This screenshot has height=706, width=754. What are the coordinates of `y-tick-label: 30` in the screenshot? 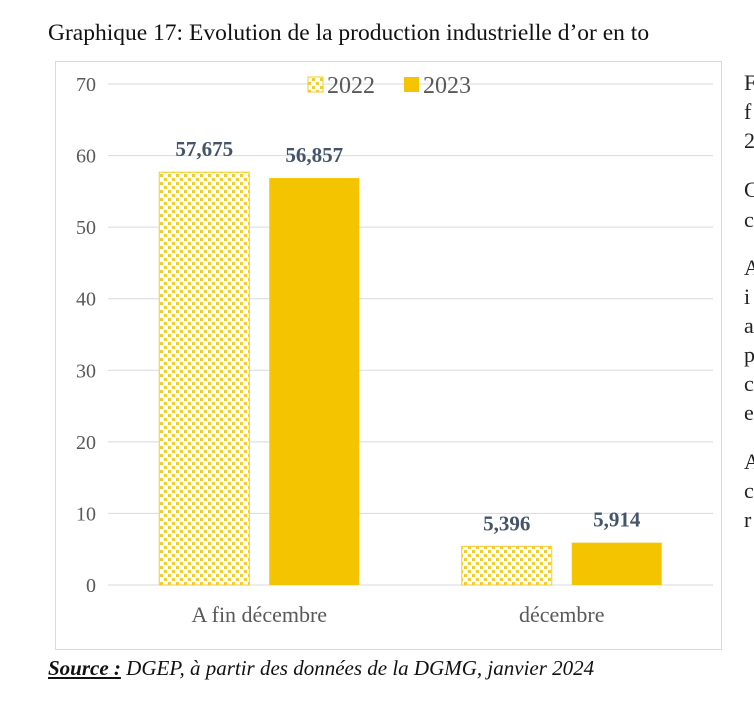 It's located at (86, 371).